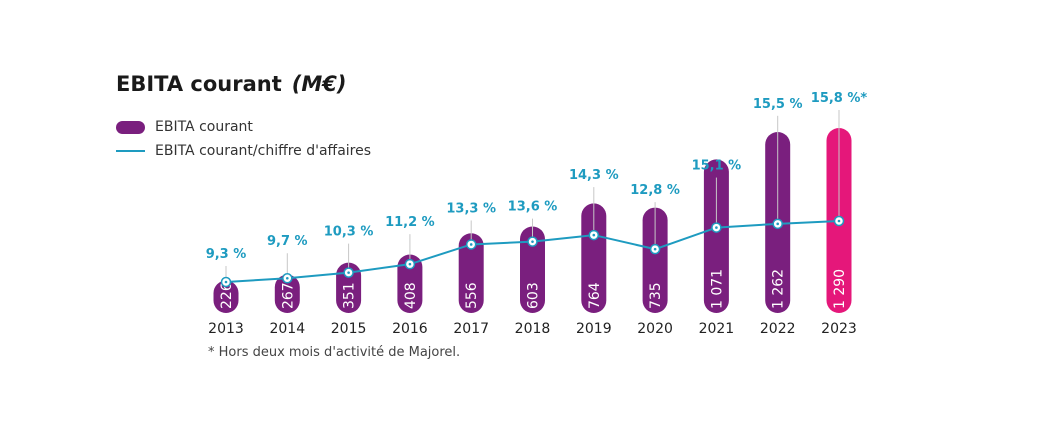 The height and width of the screenshot is (440, 1063). What do you see at coordinates (839, 329) in the screenshot?
I see `year-tick-label: 2023` at bounding box center [839, 329].